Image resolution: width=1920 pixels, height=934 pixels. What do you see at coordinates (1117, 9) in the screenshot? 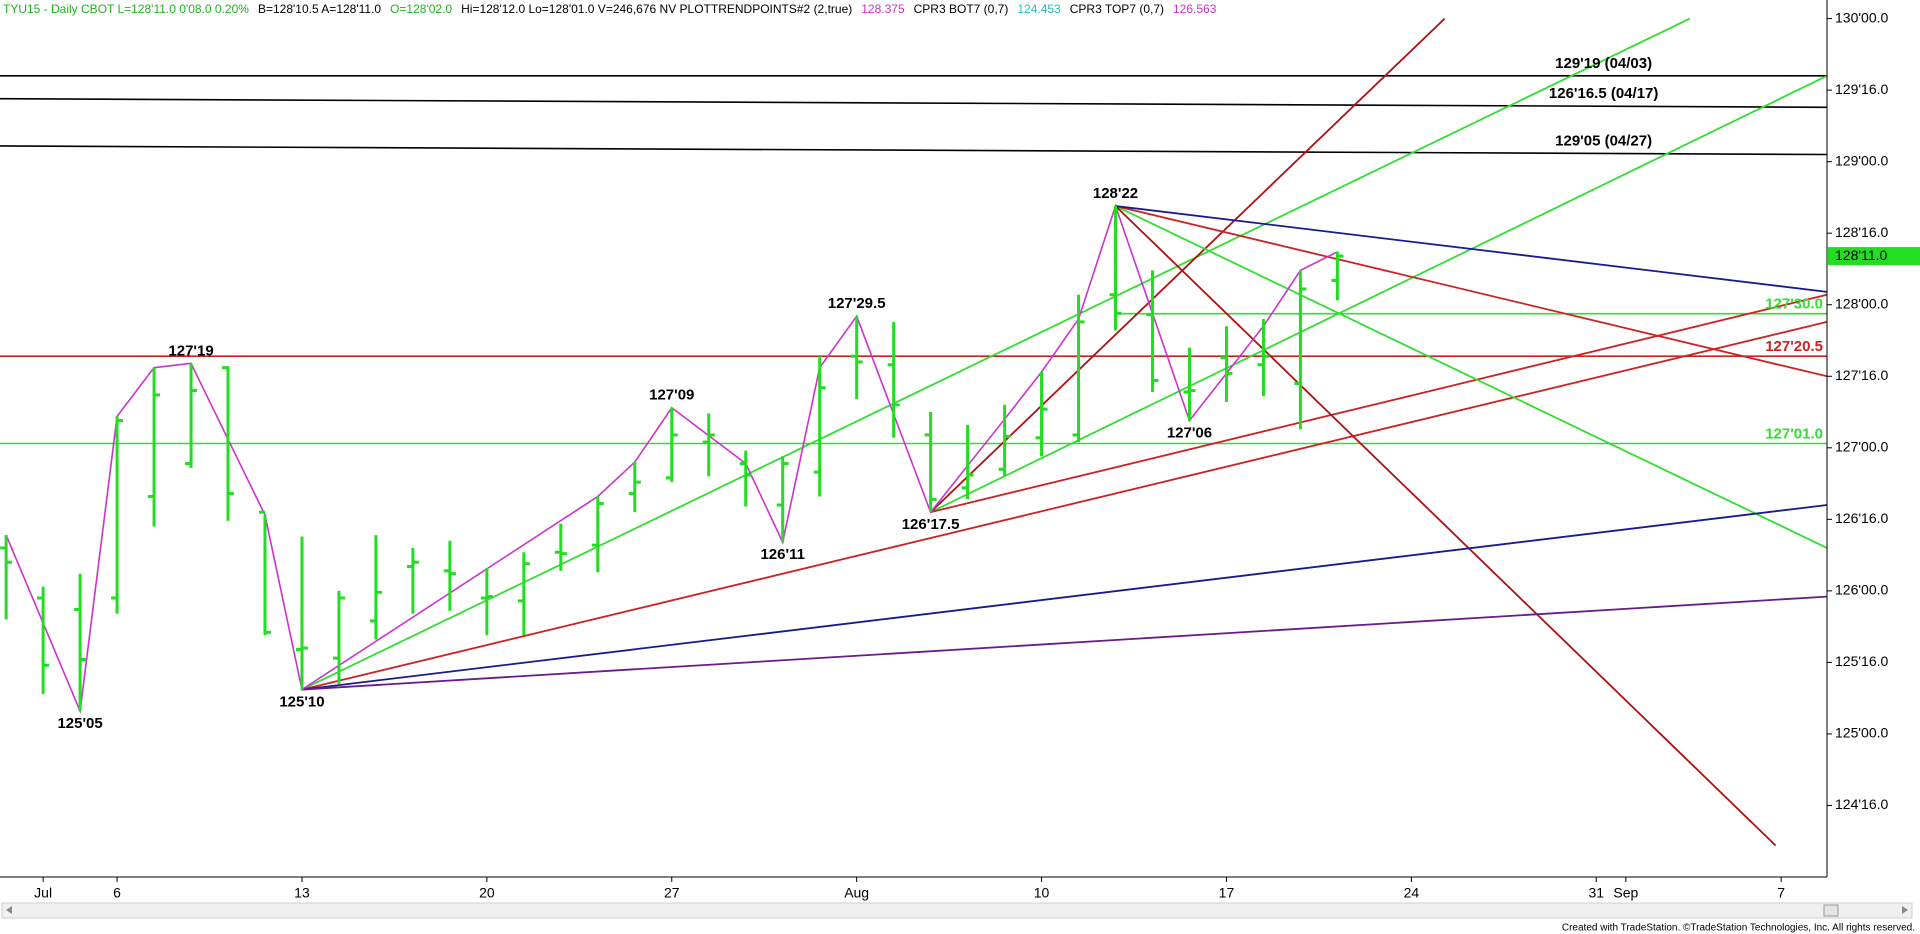
I see `header-item: CPR3 TOP7 (0,7)` at bounding box center [1117, 9].